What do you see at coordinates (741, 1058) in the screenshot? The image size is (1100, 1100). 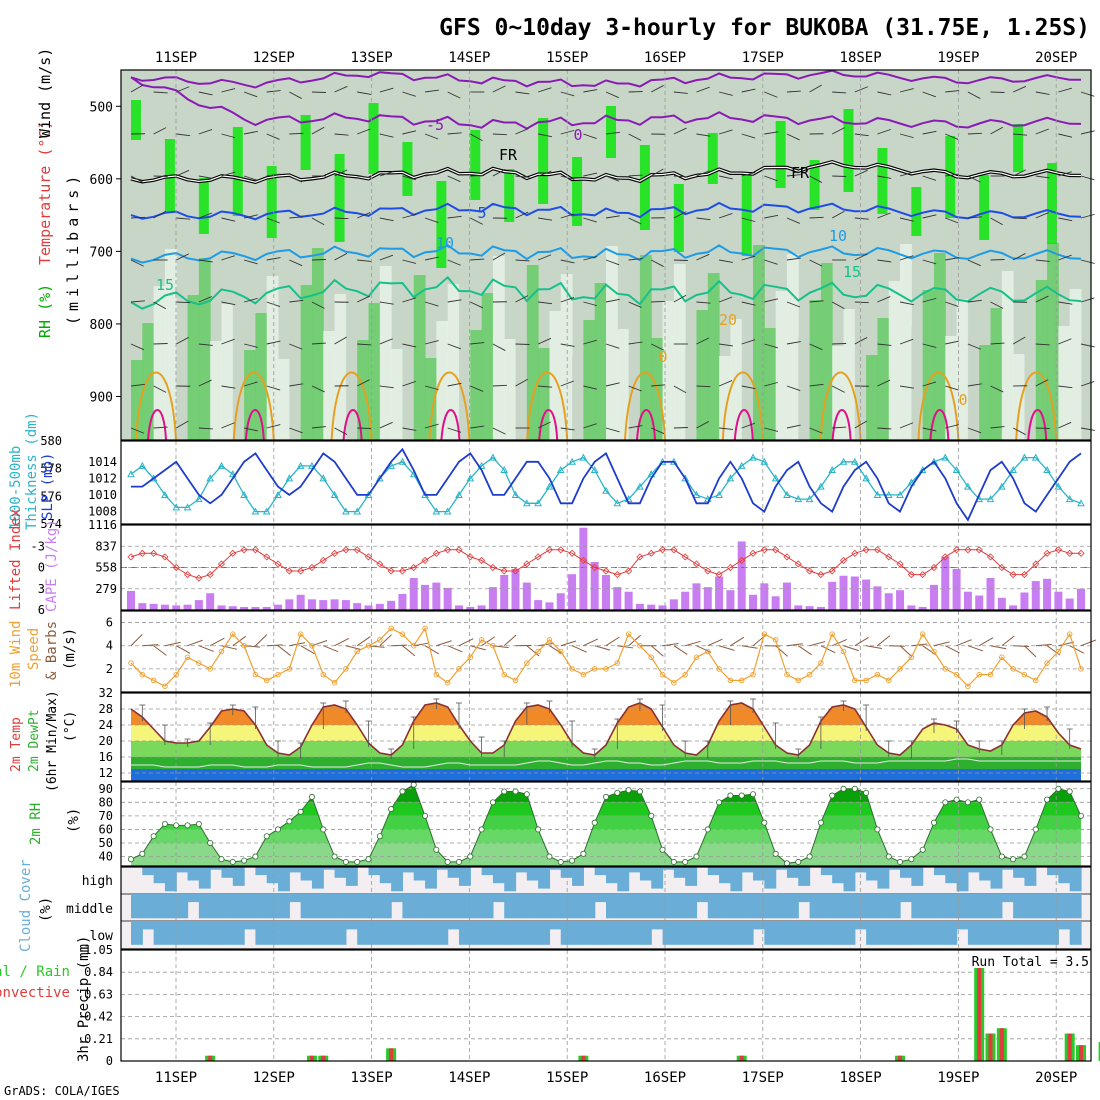 I see `precip-convective-bar` at bounding box center [741, 1058].